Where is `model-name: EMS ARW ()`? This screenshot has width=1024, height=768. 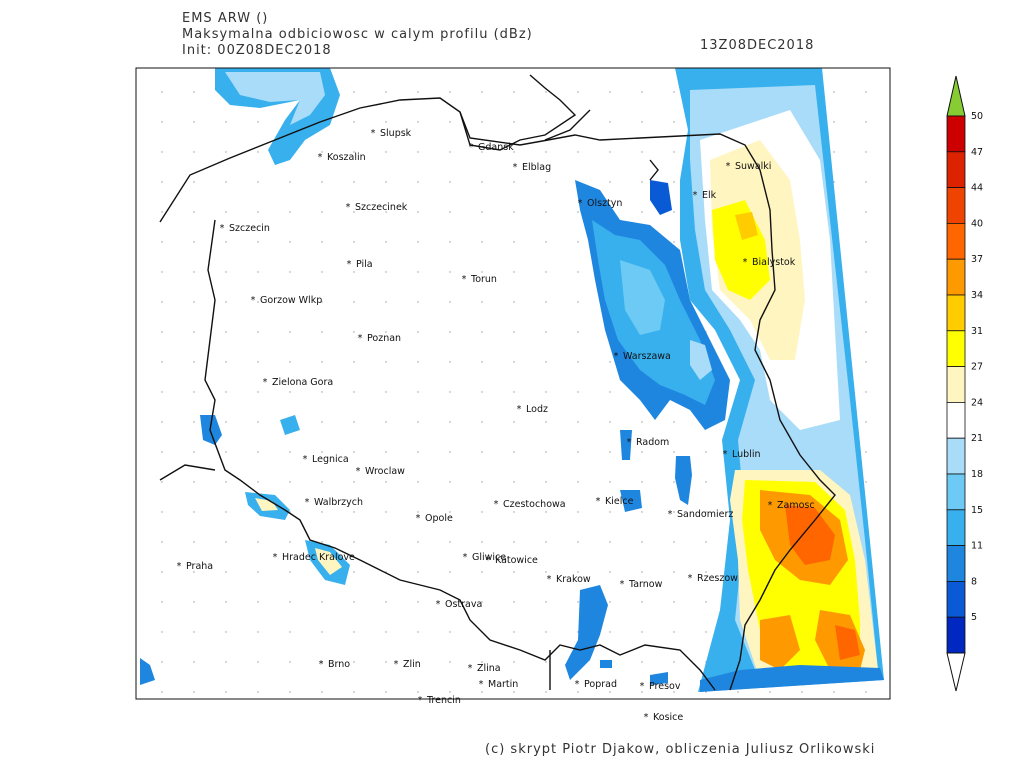
model-name: EMS ARW () is located at coordinates (225, 18).